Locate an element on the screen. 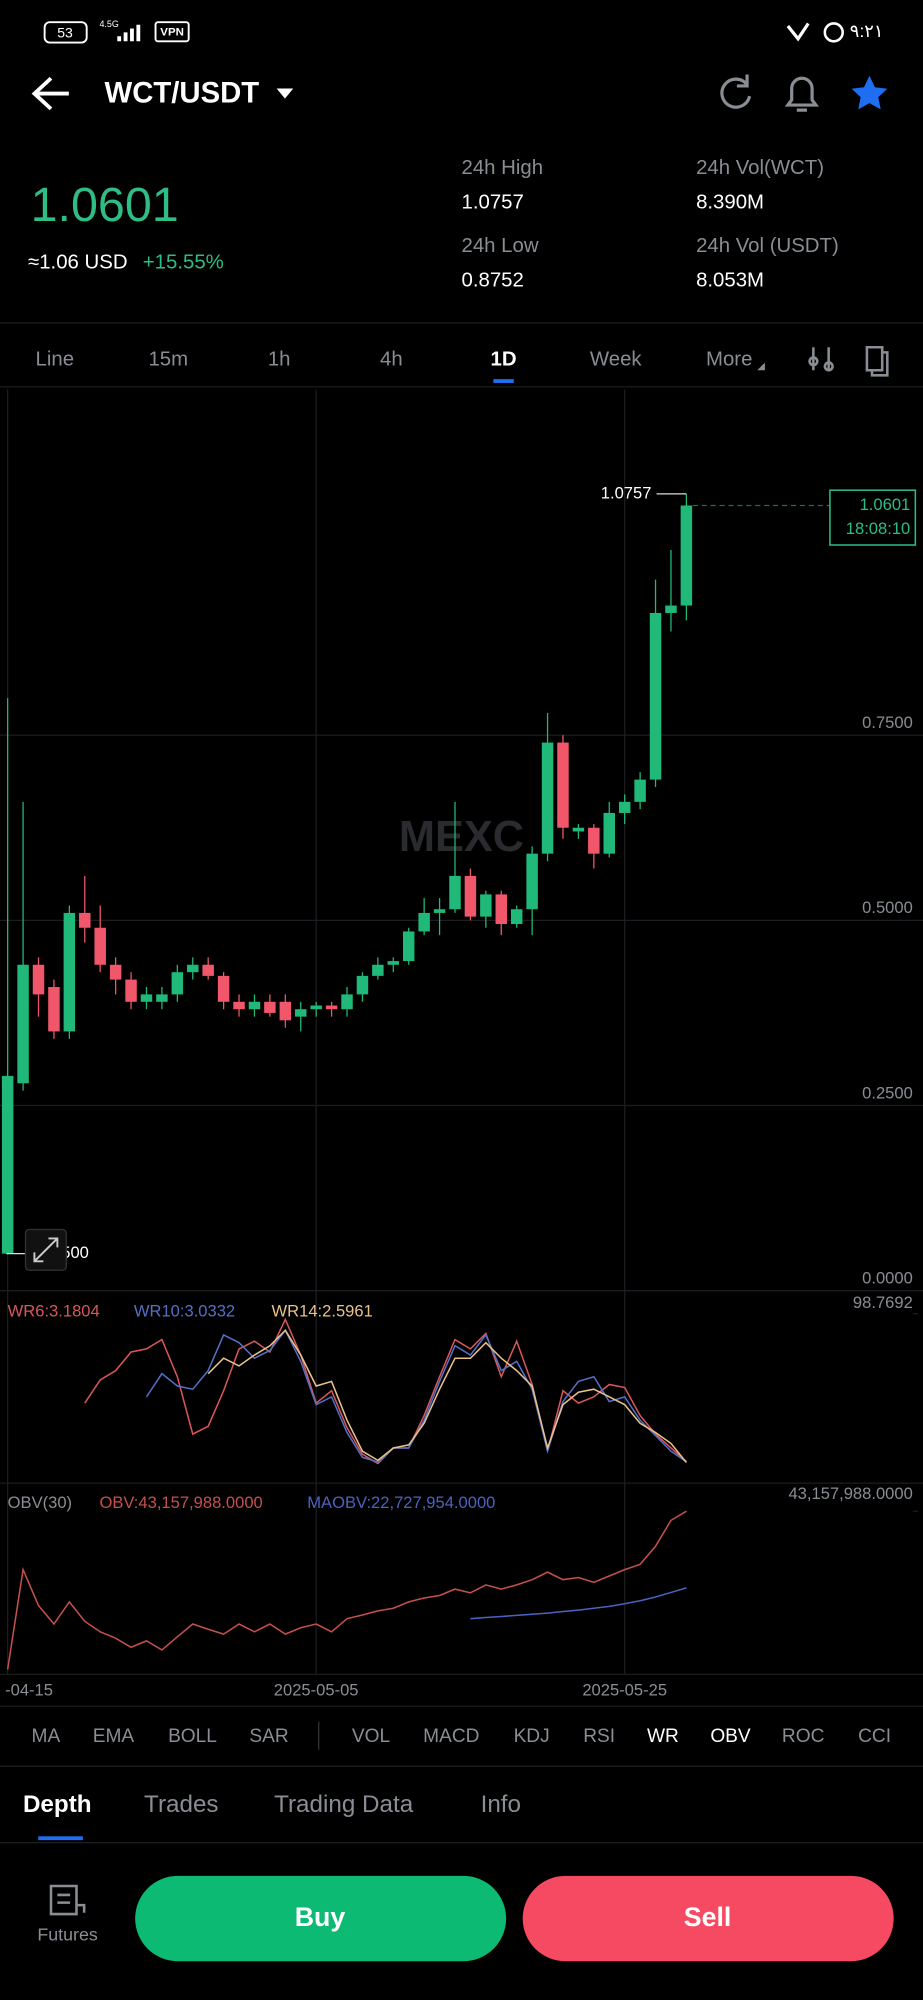 Image resolution: width=923 pixels, height=2000 pixels. timeframe-tab: 1h is located at coordinates (279, 359).